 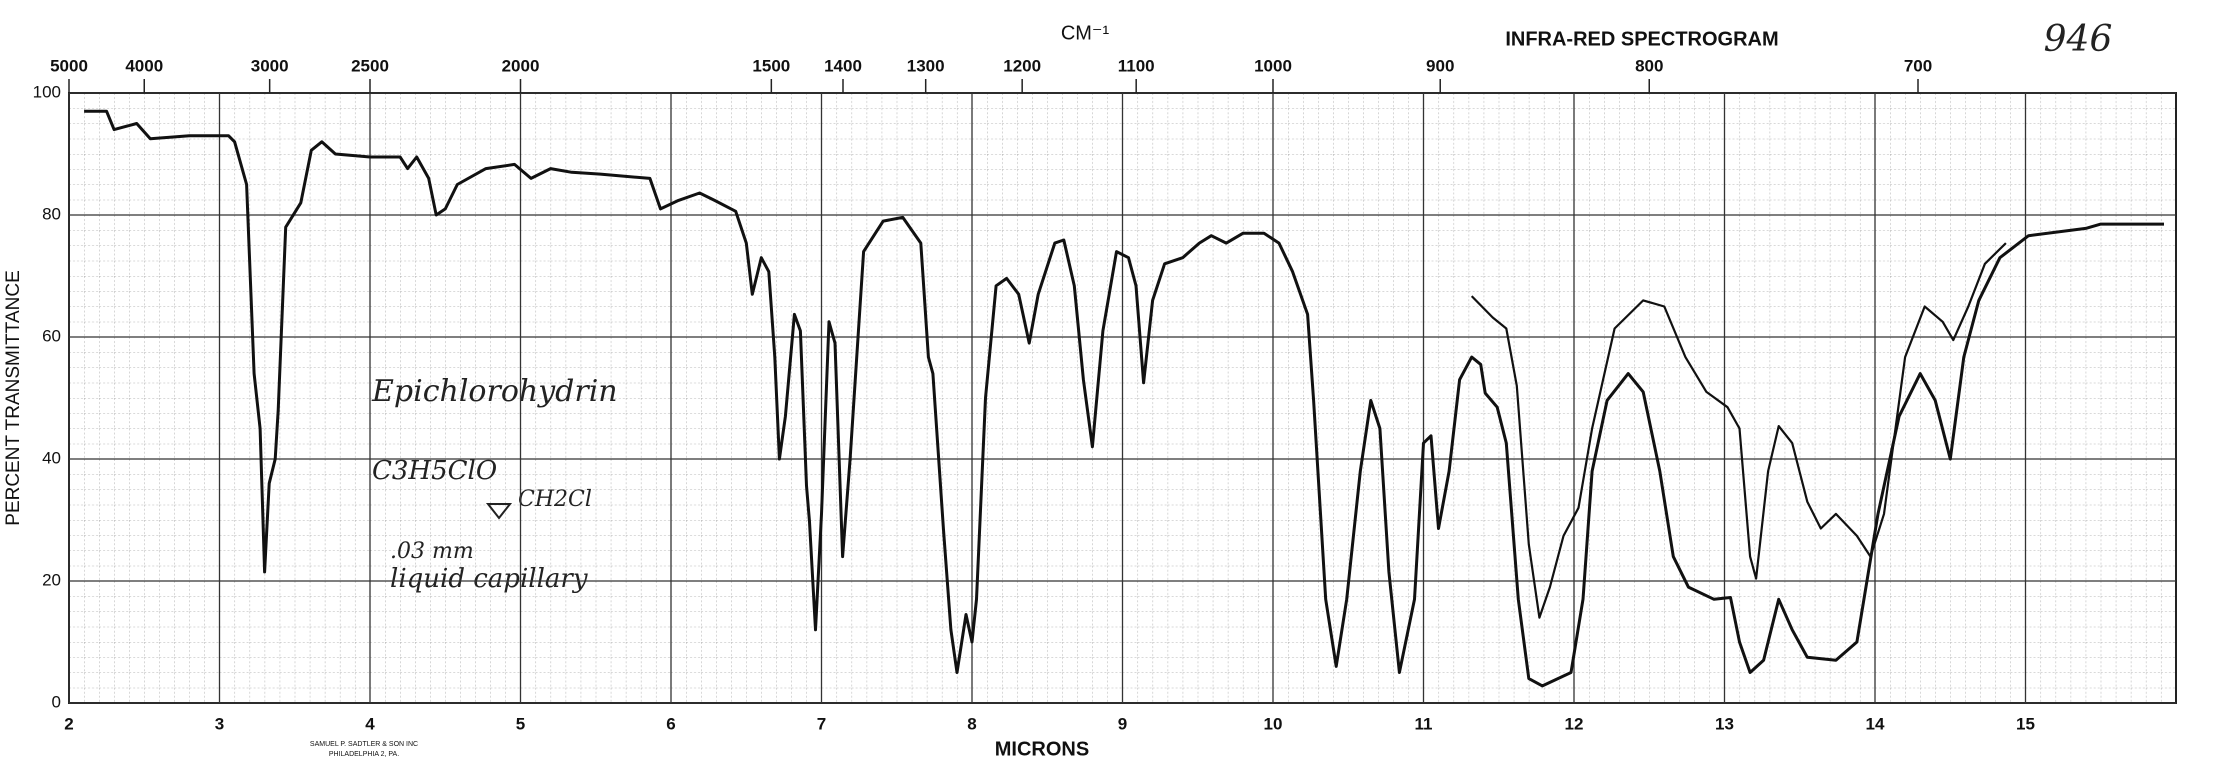 What do you see at coordinates (144, 65) in the screenshot?
I see `x2-tick-label: 4000` at bounding box center [144, 65].